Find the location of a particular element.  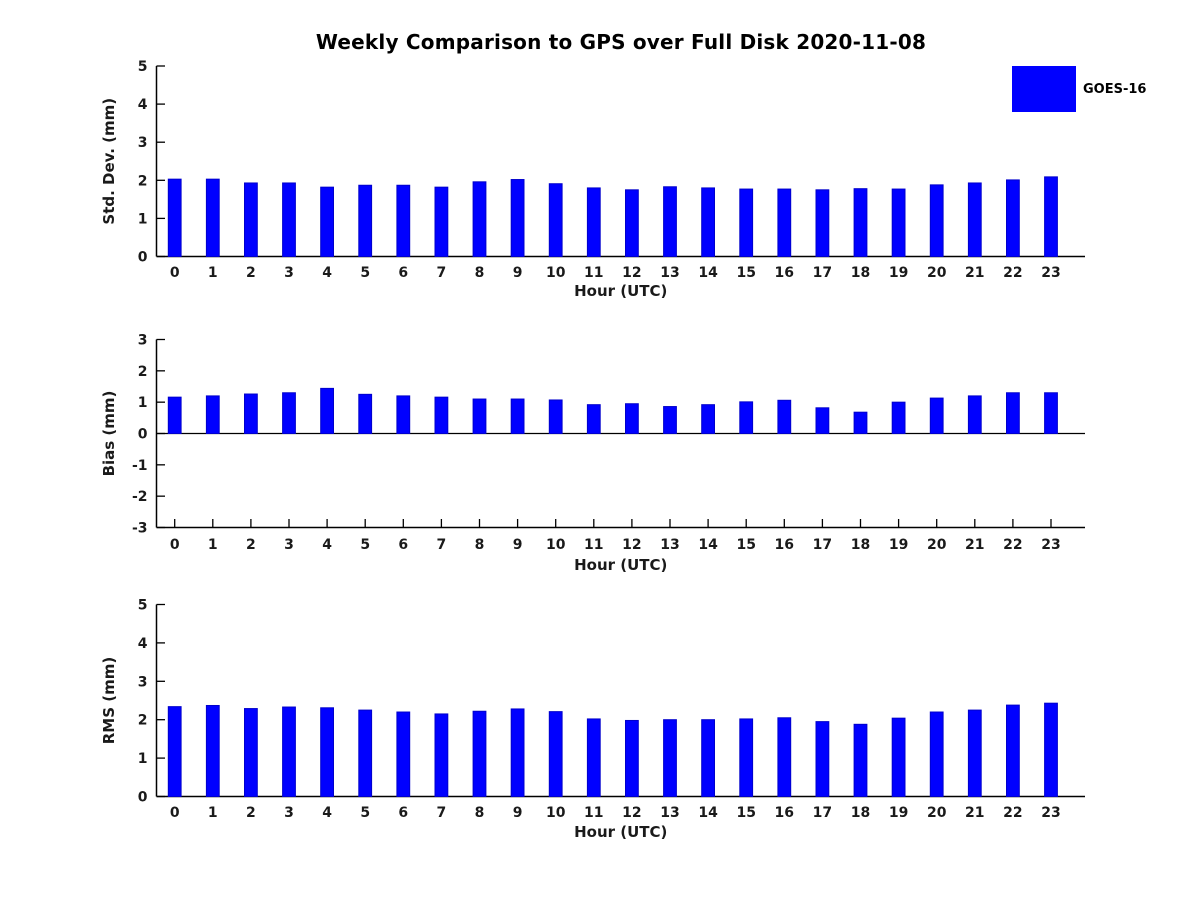

legend: GOES-16 is located at coordinates (1079, 89).